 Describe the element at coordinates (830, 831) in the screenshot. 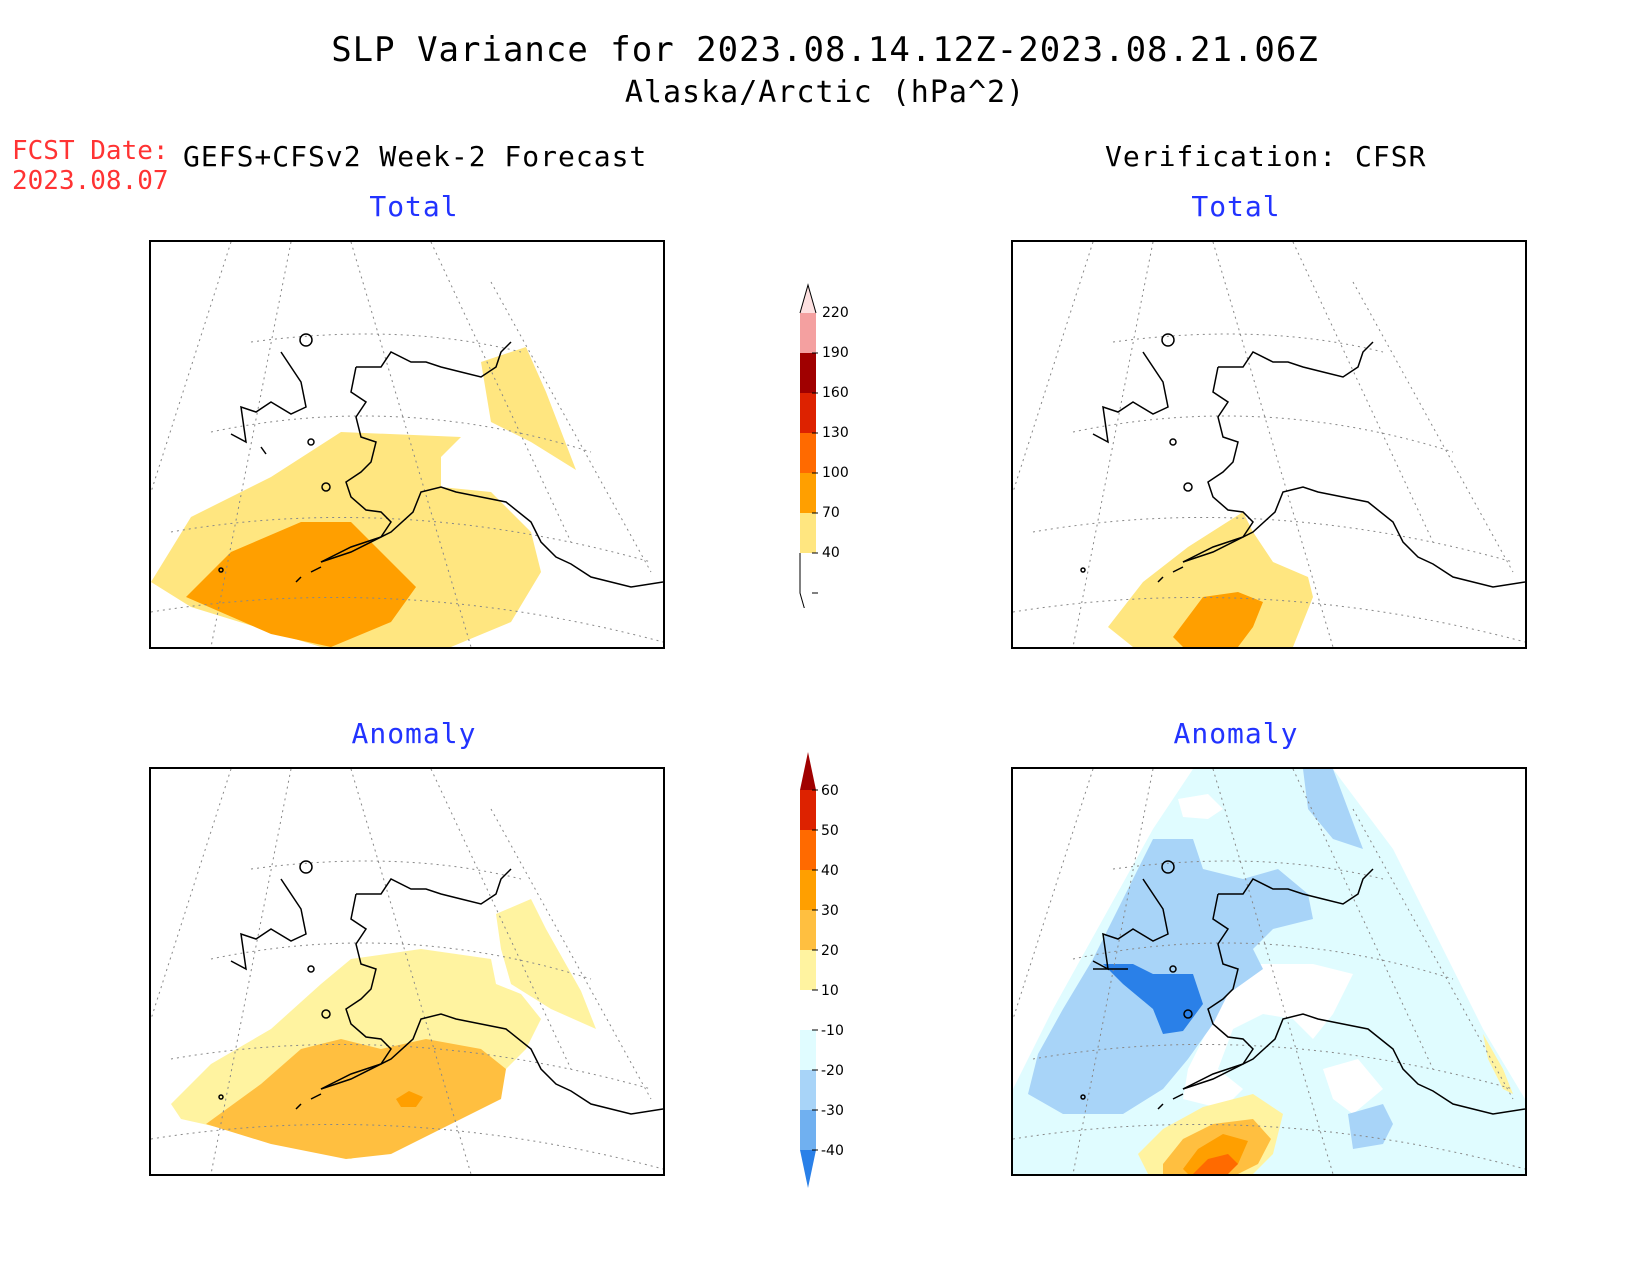

I see `colorbar-label: 50` at that location.